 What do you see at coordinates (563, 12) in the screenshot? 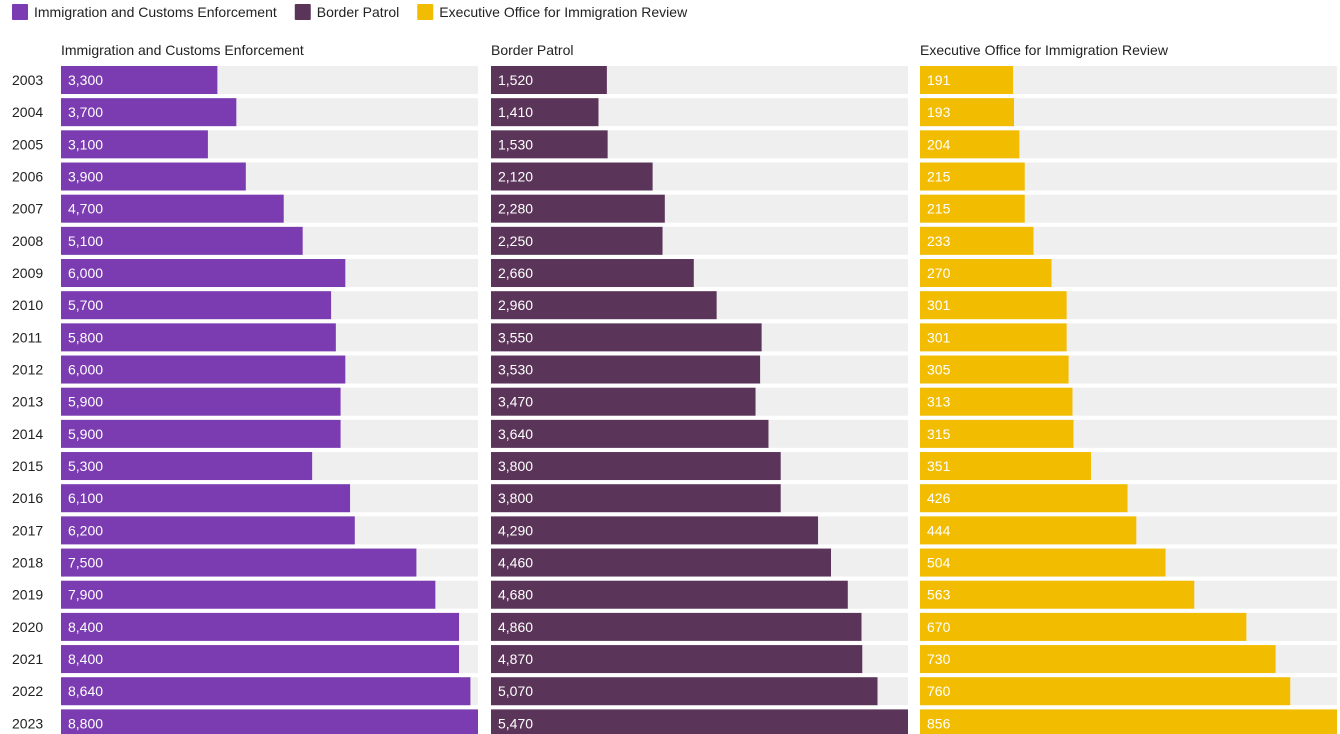
I see `legend-label: Executive Office for Immigration Review` at bounding box center [563, 12].